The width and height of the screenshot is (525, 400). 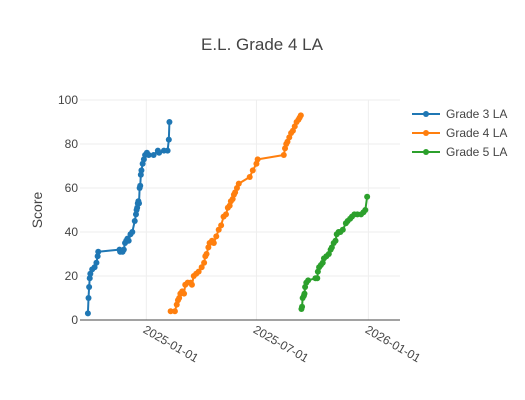 What do you see at coordinates (72, 144) in the screenshot?
I see `y-tick-label: 80` at bounding box center [72, 144].